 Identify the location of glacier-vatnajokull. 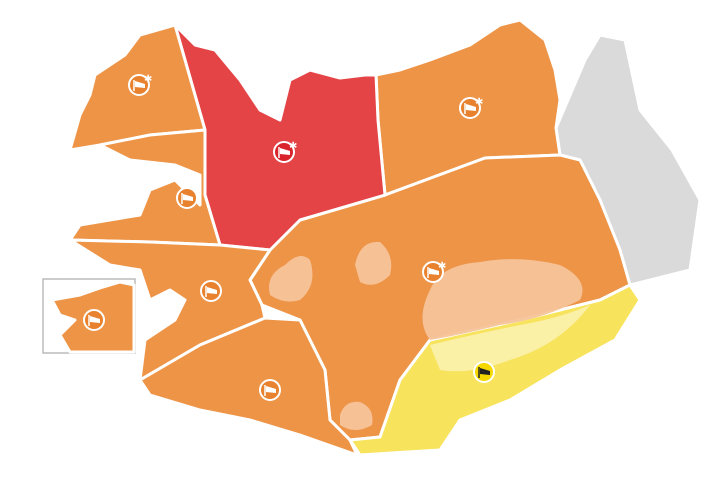
(502, 299).